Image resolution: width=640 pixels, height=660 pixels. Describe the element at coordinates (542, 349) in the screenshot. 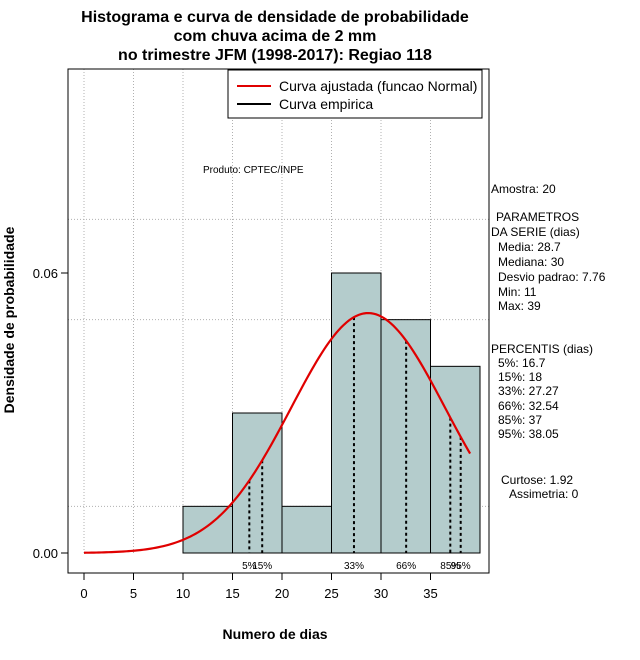

I see `percentis-heading: PERCENTIS (dias)` at that location.